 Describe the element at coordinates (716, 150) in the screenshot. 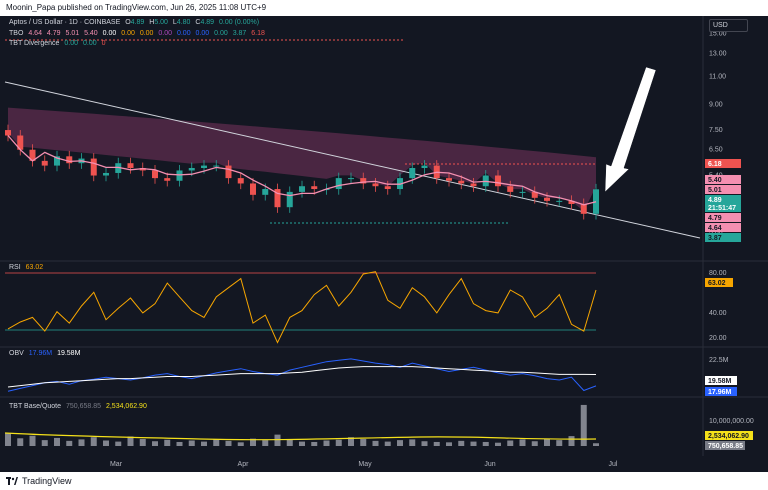

I see `price-tick: 6.50` at that location.